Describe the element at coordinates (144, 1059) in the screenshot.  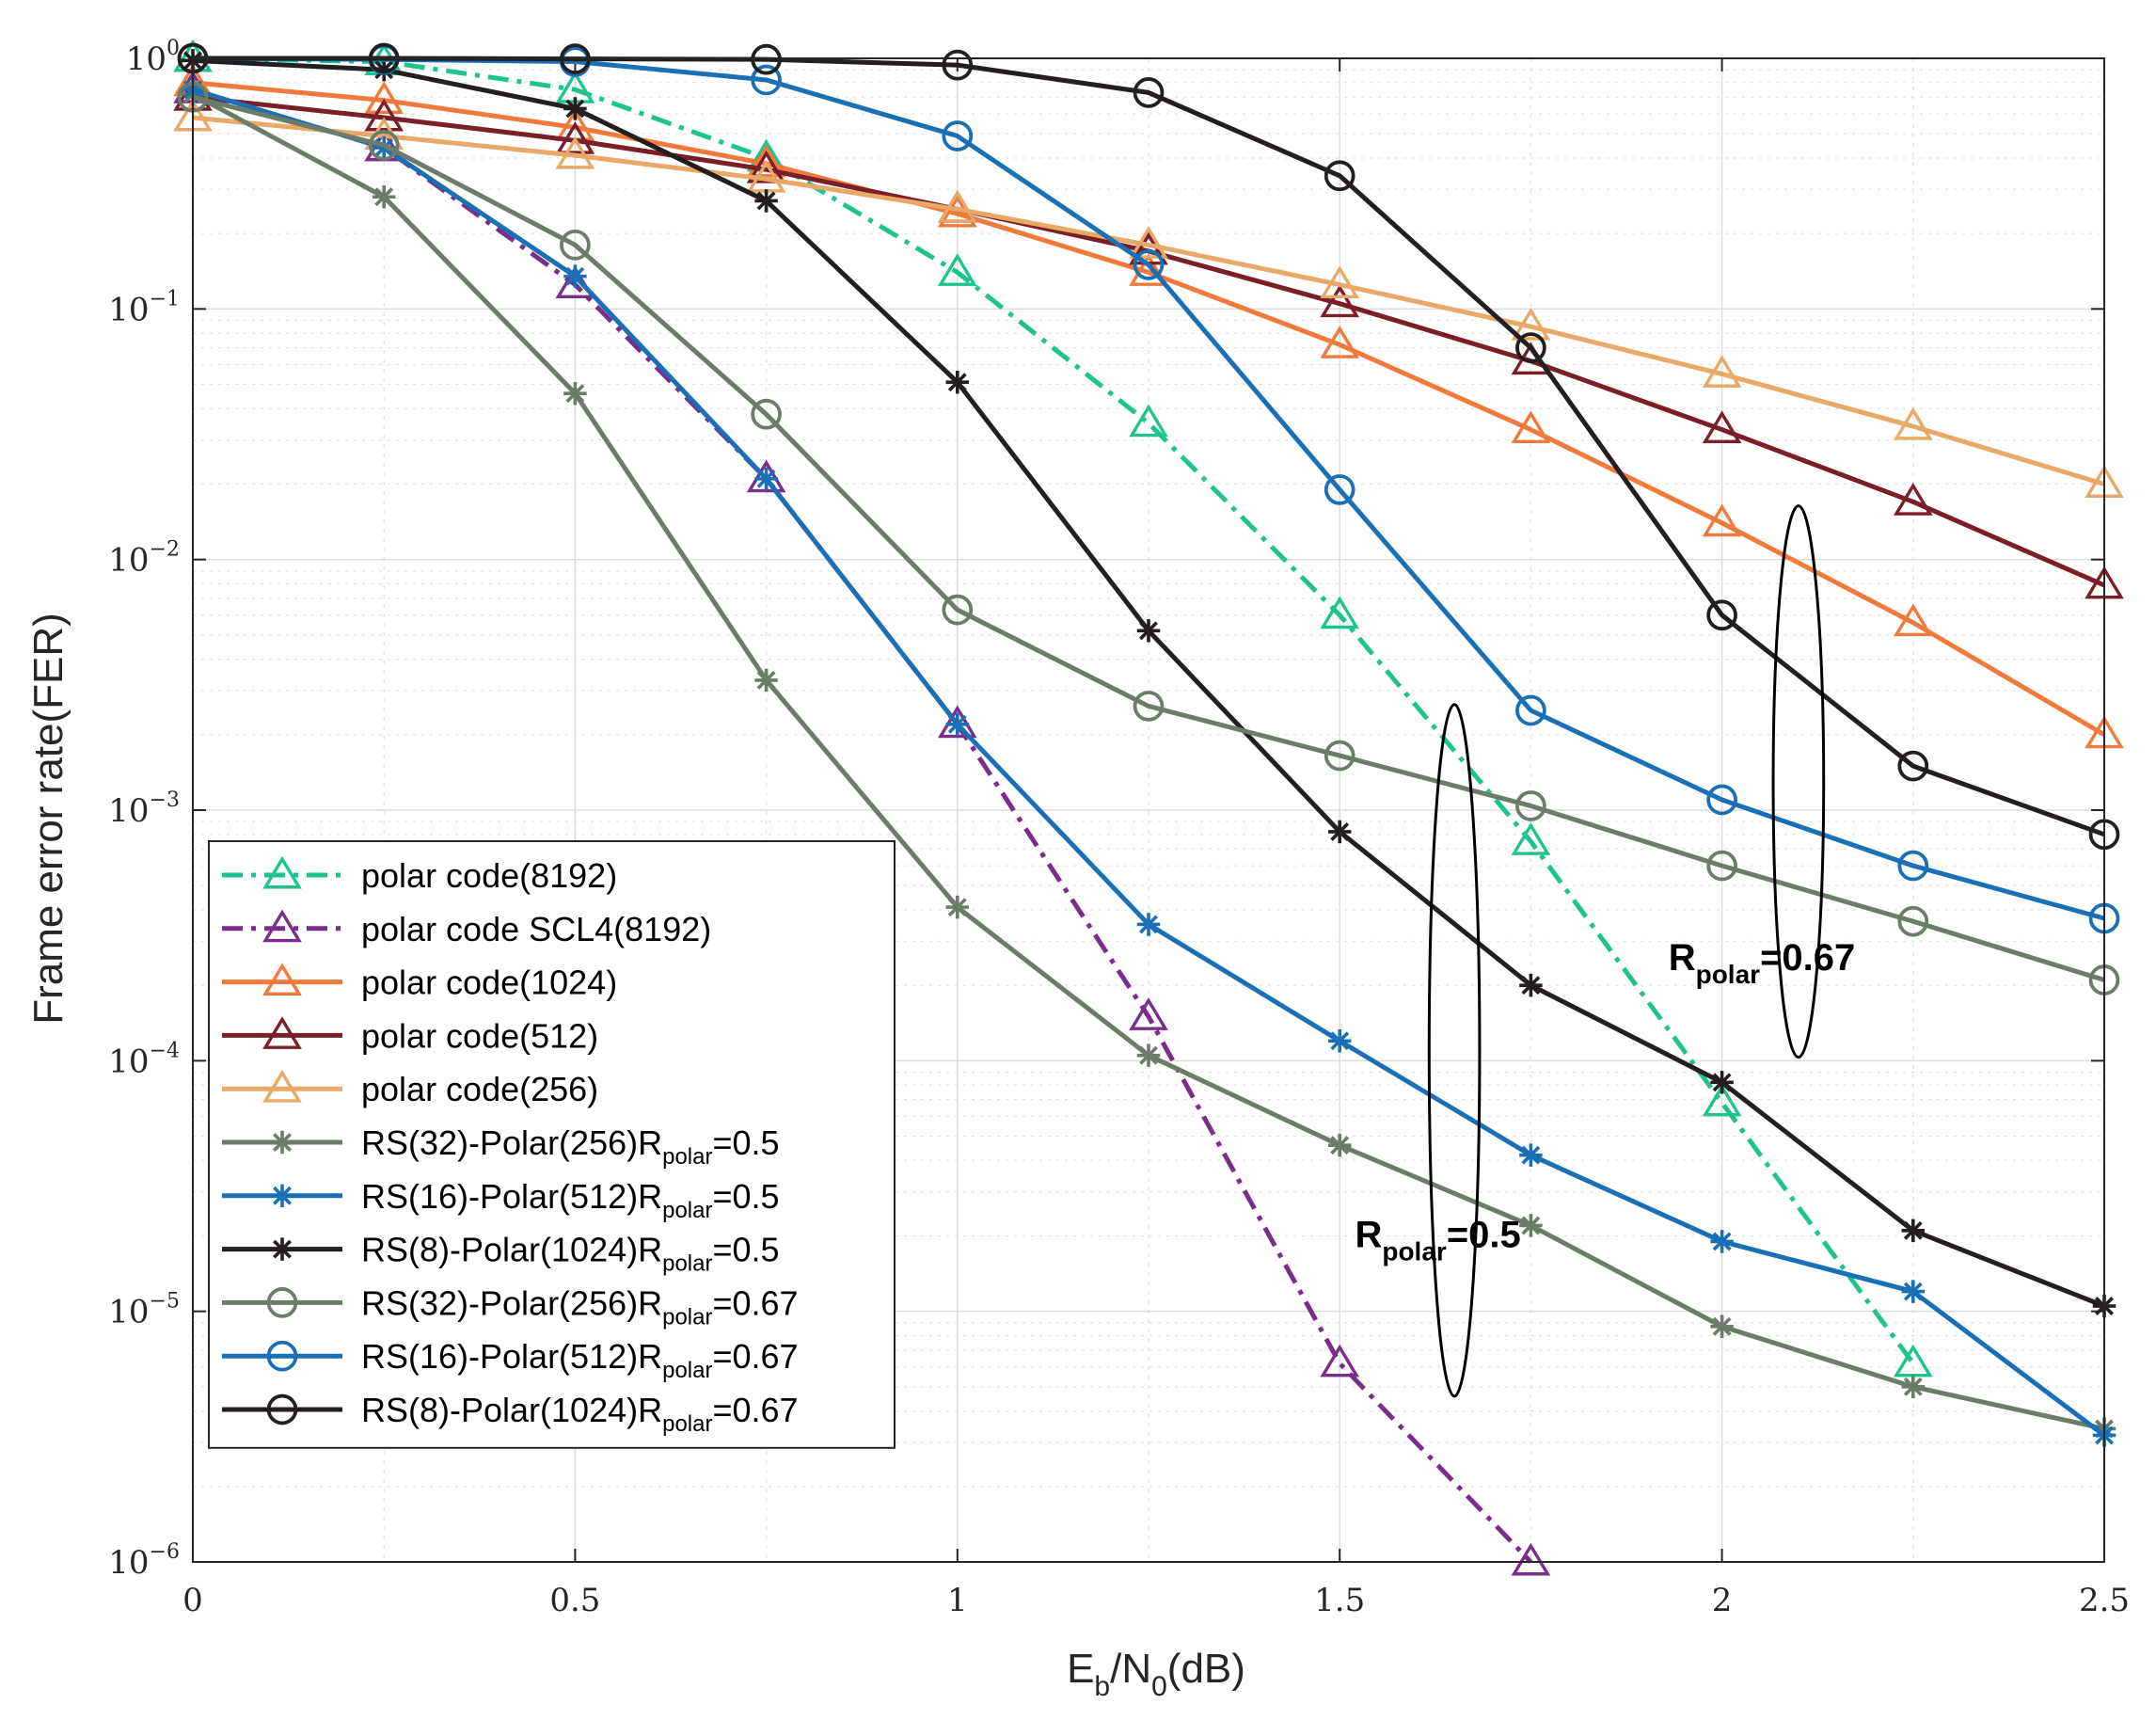
I see `y-tick-label: 10⁻⁴` at that location.